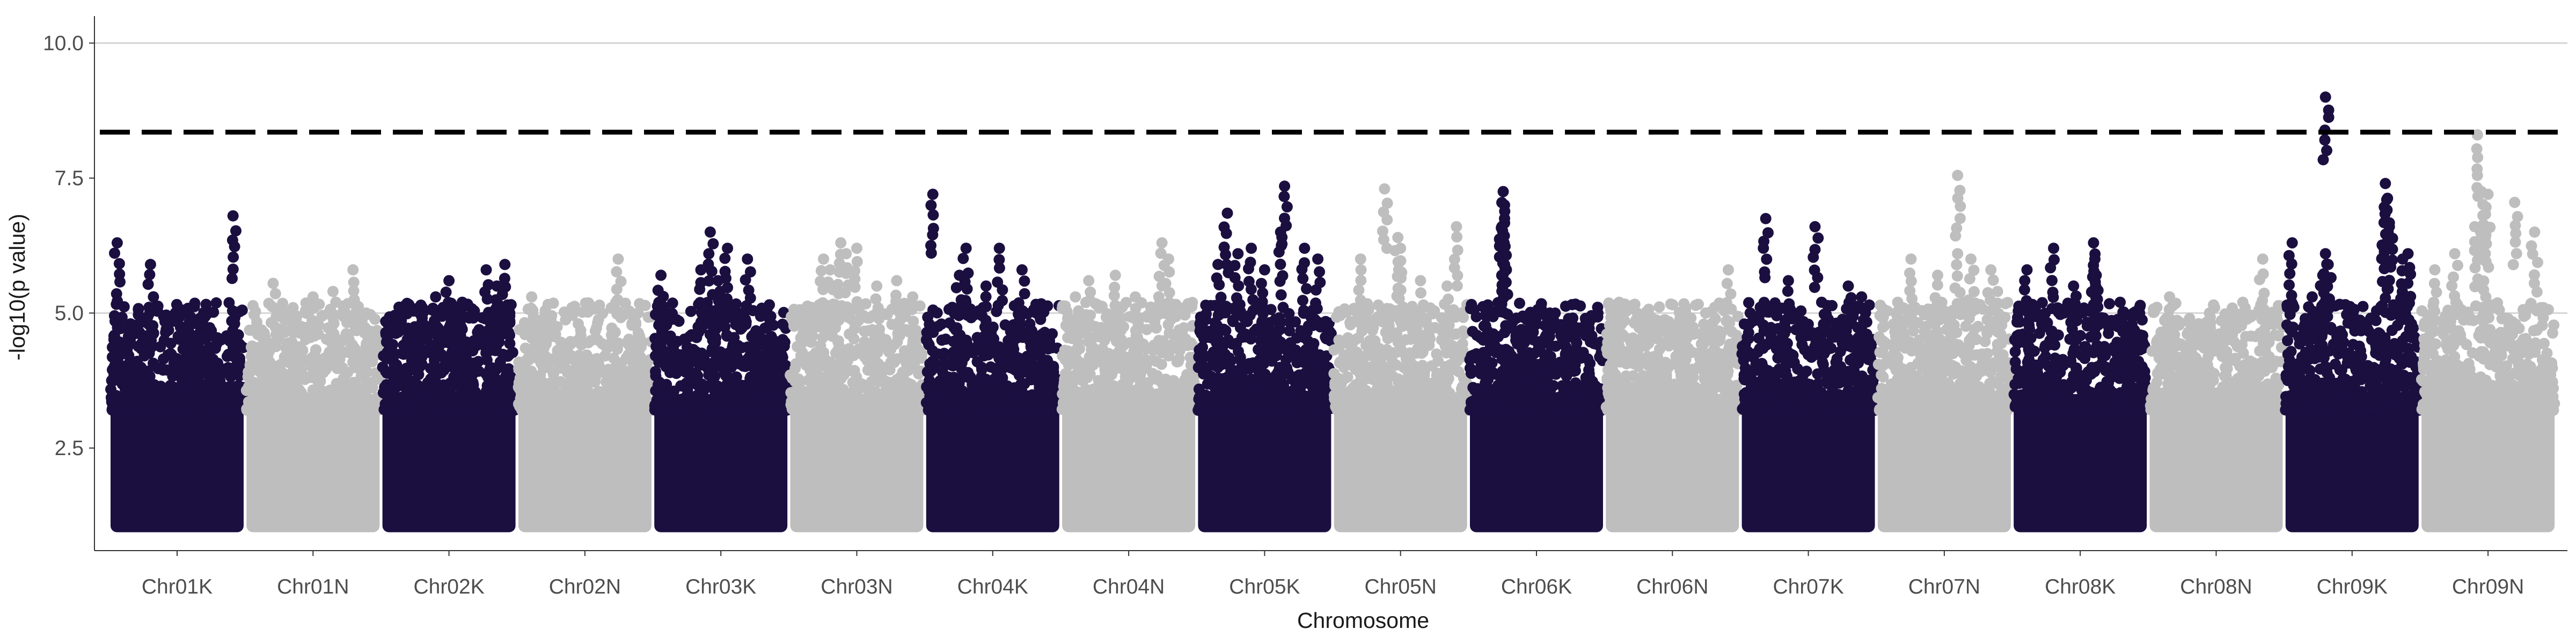  Describe the element at coordinates (313, 463) in the screenshot. I see `snp-density-Chr01N` at that location.